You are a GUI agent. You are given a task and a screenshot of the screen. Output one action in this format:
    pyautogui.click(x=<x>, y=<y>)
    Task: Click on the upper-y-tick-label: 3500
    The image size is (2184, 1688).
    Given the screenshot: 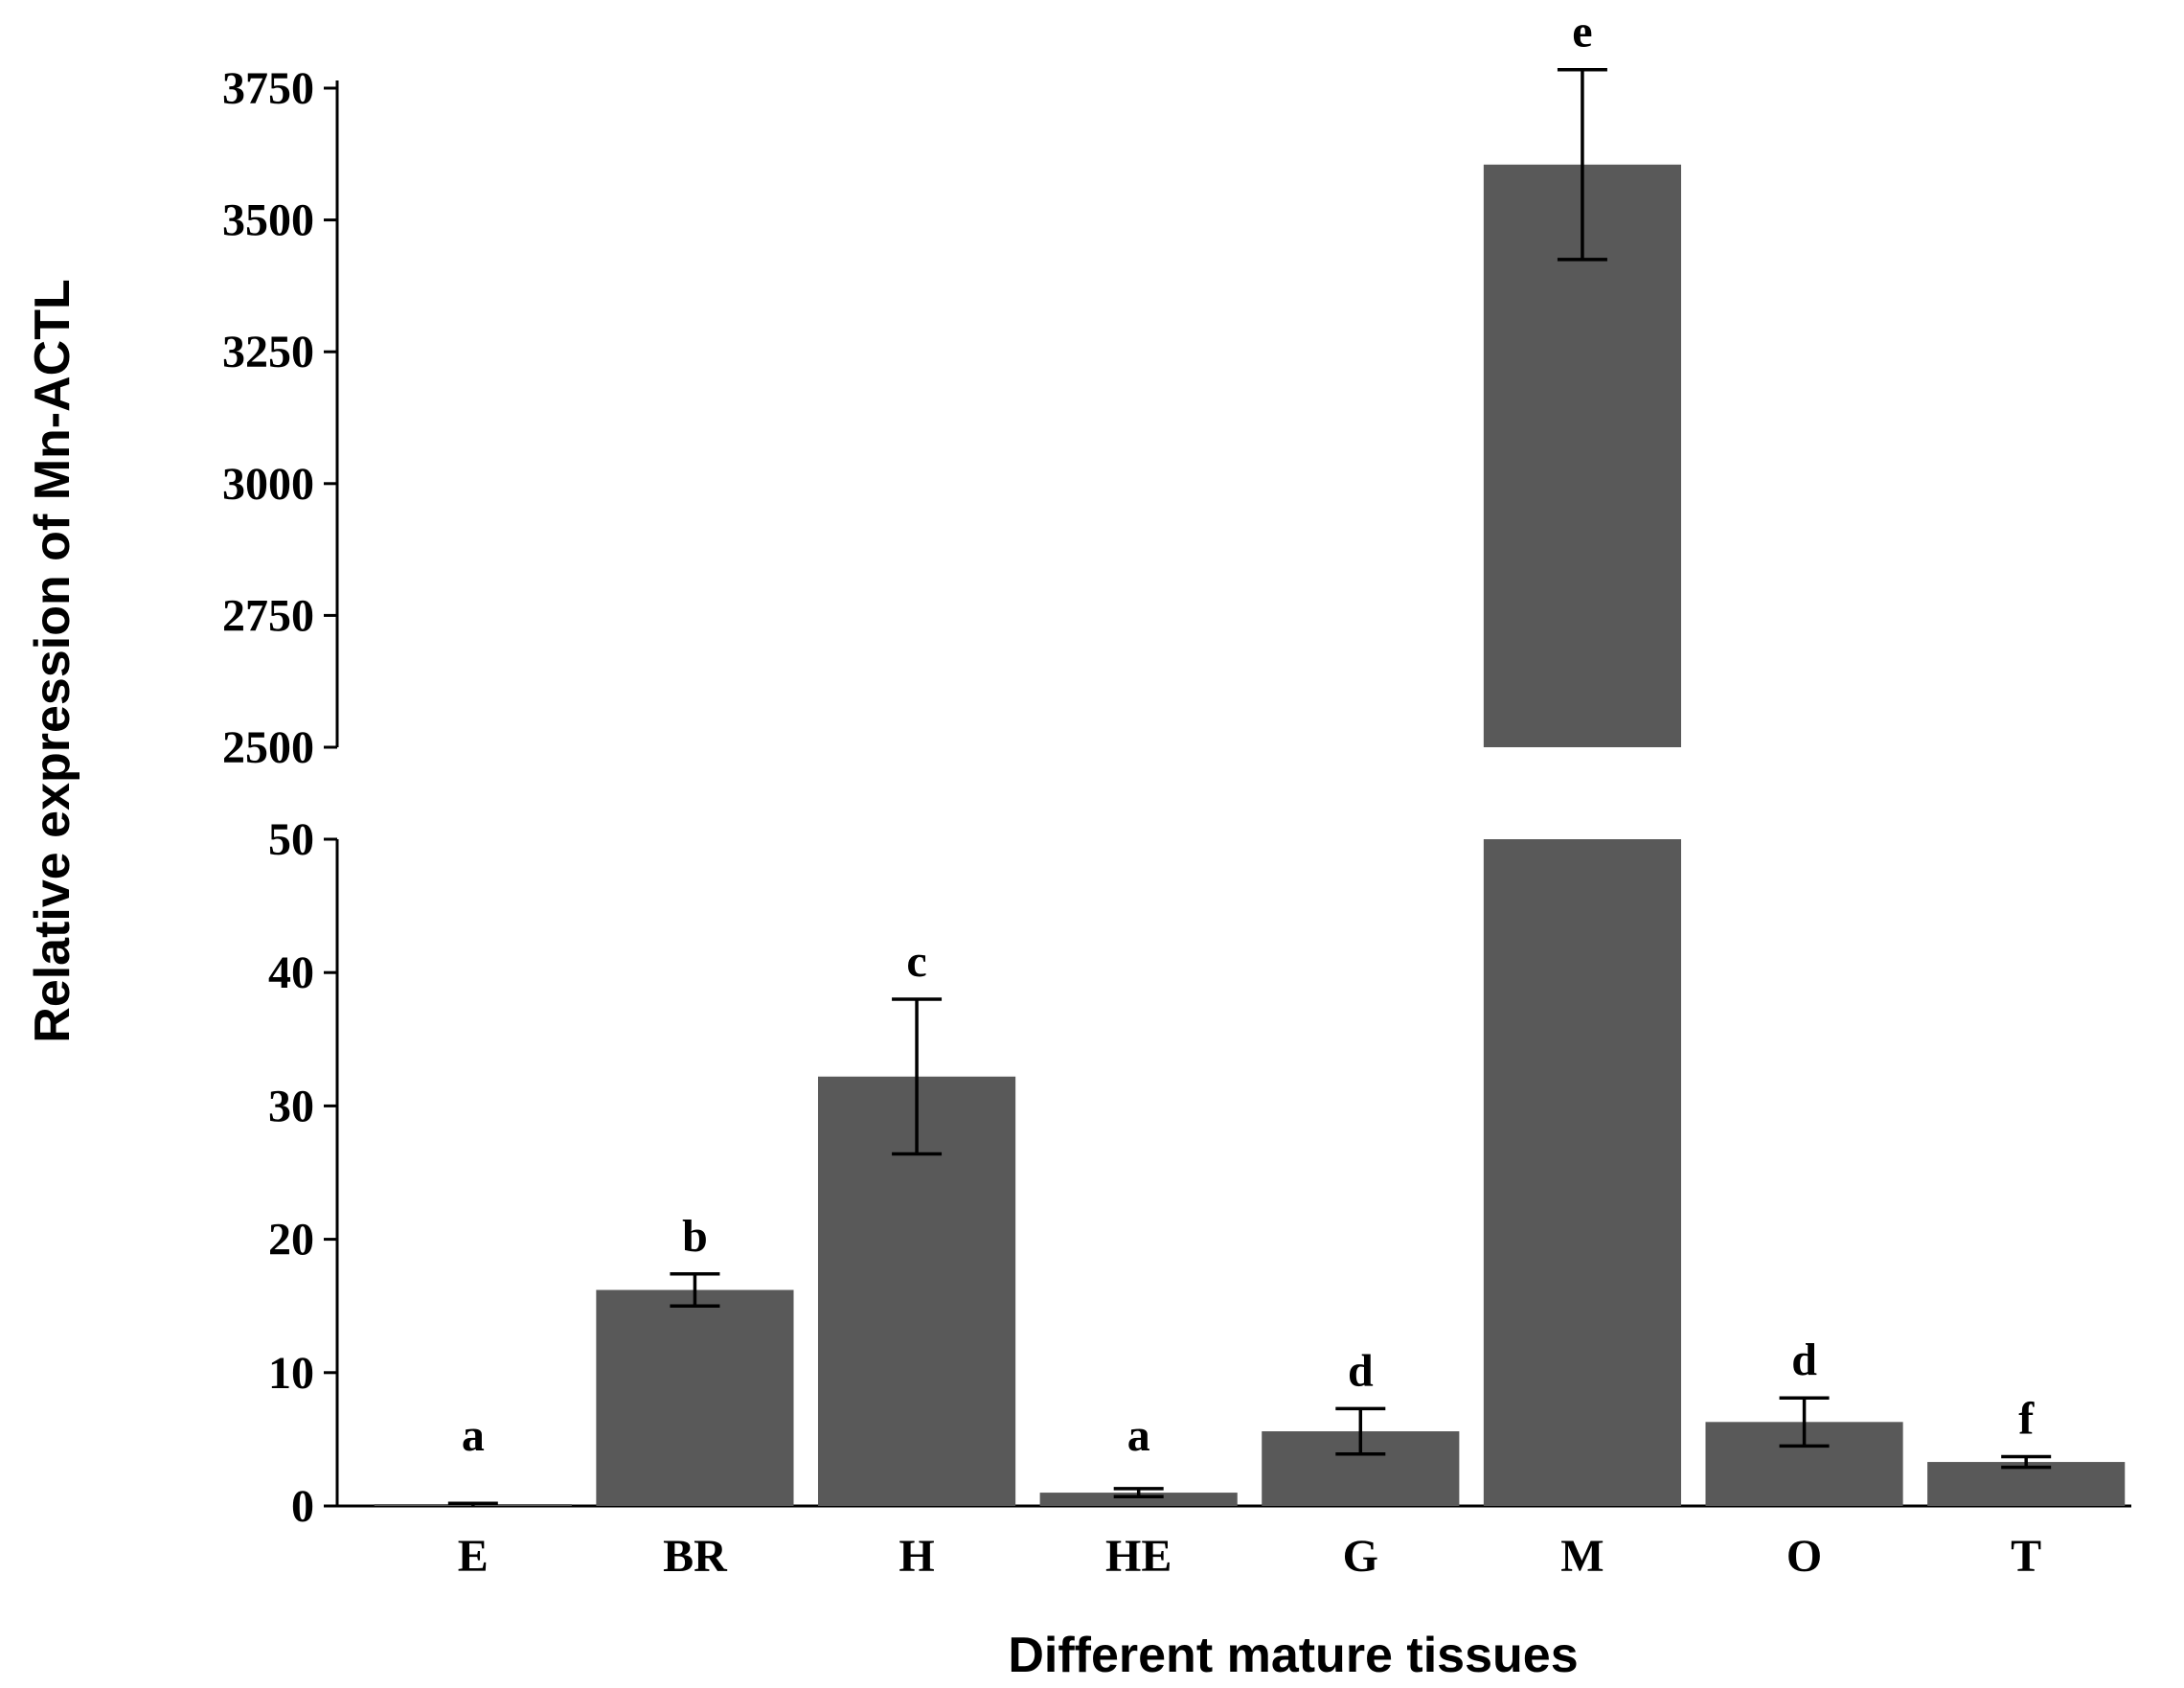 What is the action you would take?
    pyautogui.click(x=268, y=220)
    